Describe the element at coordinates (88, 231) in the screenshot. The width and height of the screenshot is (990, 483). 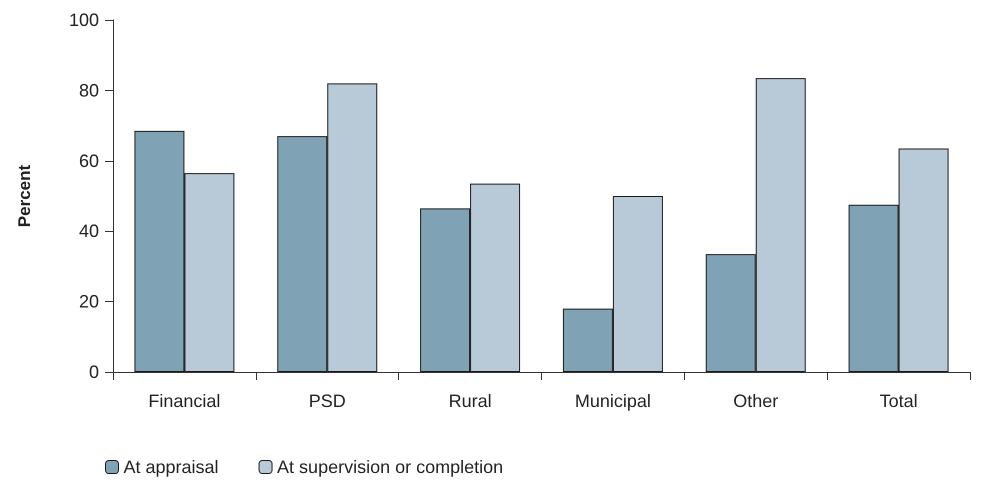
I see `y-tick-label: 40` at that location.